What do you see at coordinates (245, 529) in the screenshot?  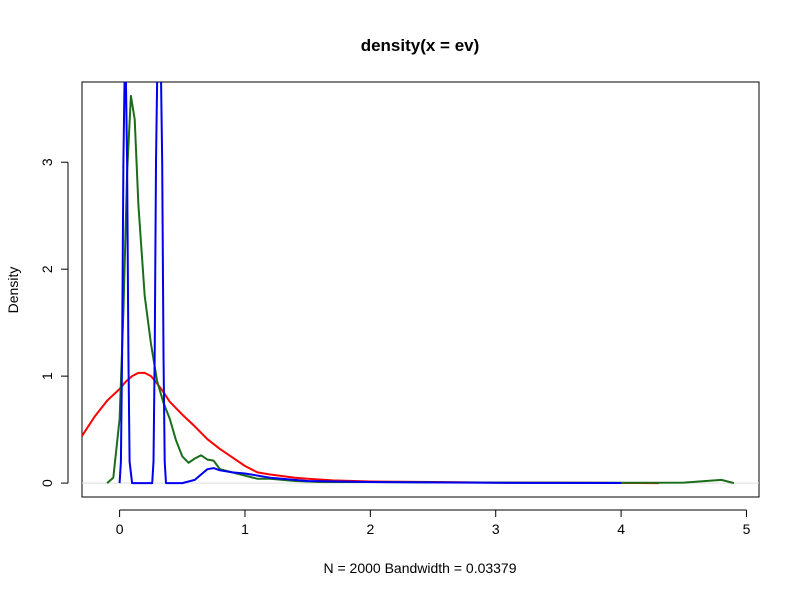 I see `x-tick-label: 1` at bounding box center [245, 529].